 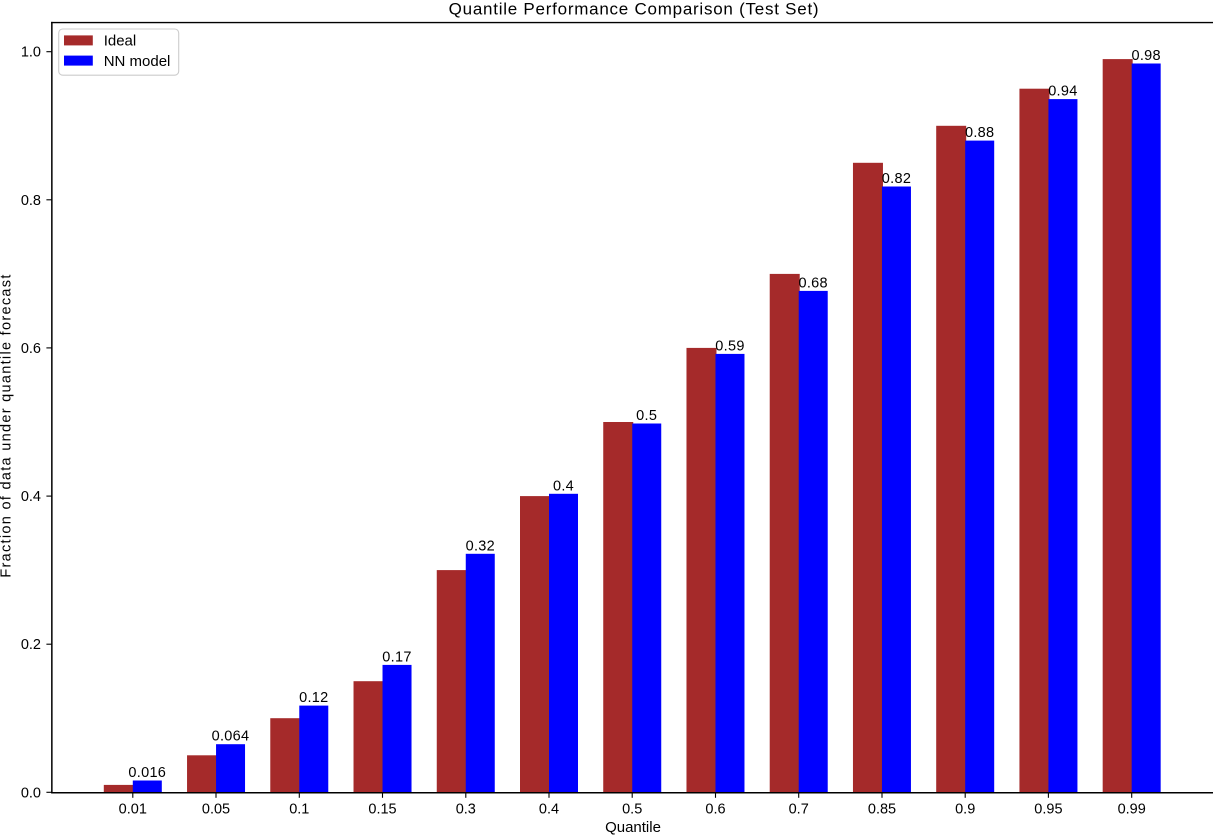 I want to click on svg-text: Quantile, so click(x=633, y=827).